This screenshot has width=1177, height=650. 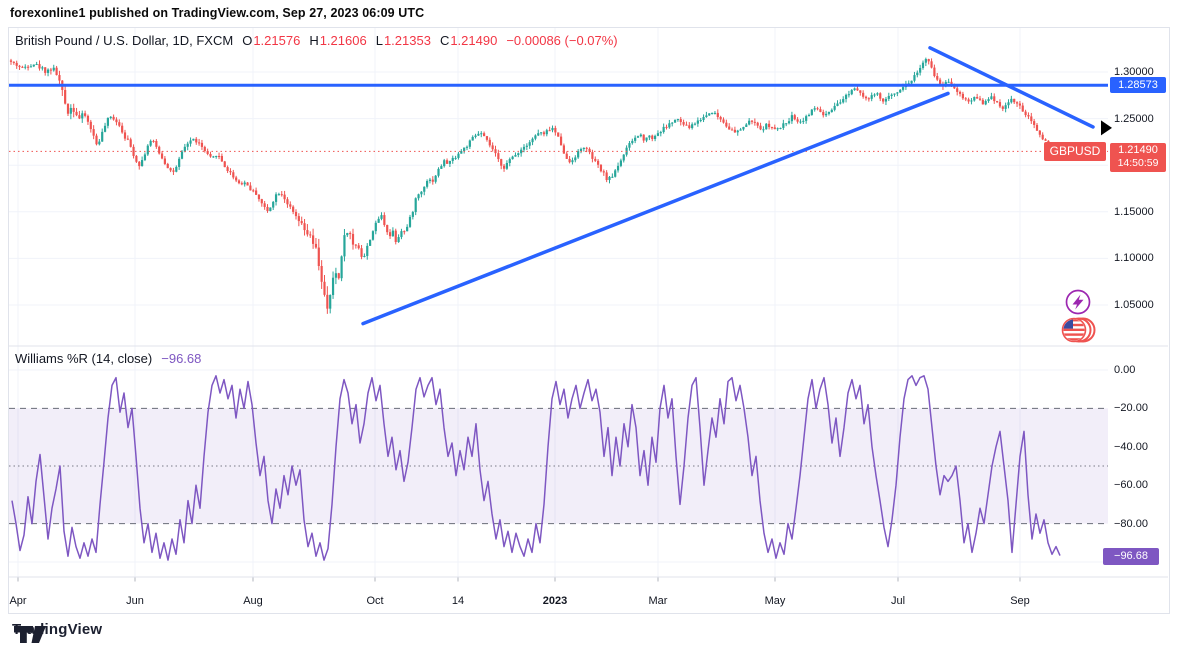 I want to click on wr-tick-label: −20.00, so click(x=1131, y=408).